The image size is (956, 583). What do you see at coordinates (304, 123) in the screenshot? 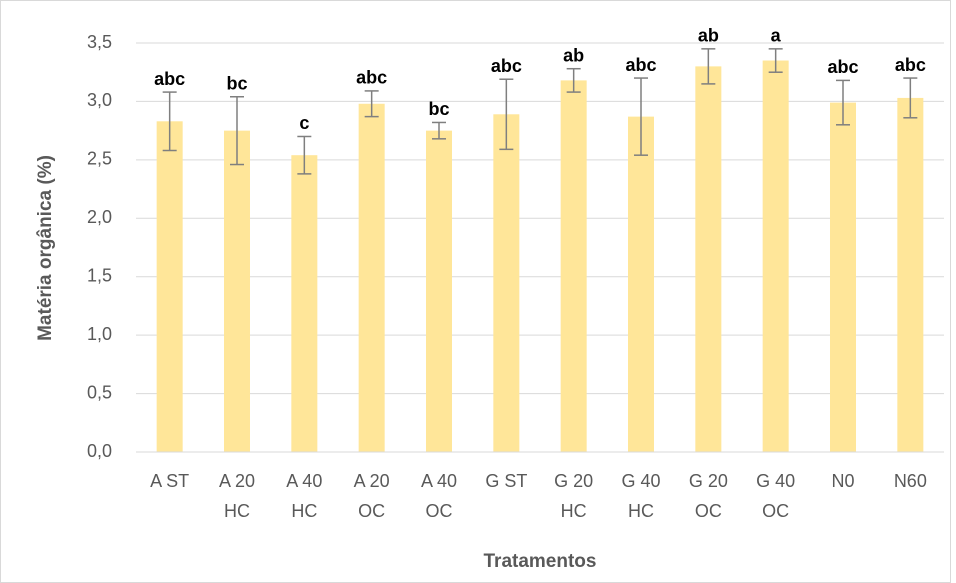
I see `annotation: c` at bounding box center [304, 123].